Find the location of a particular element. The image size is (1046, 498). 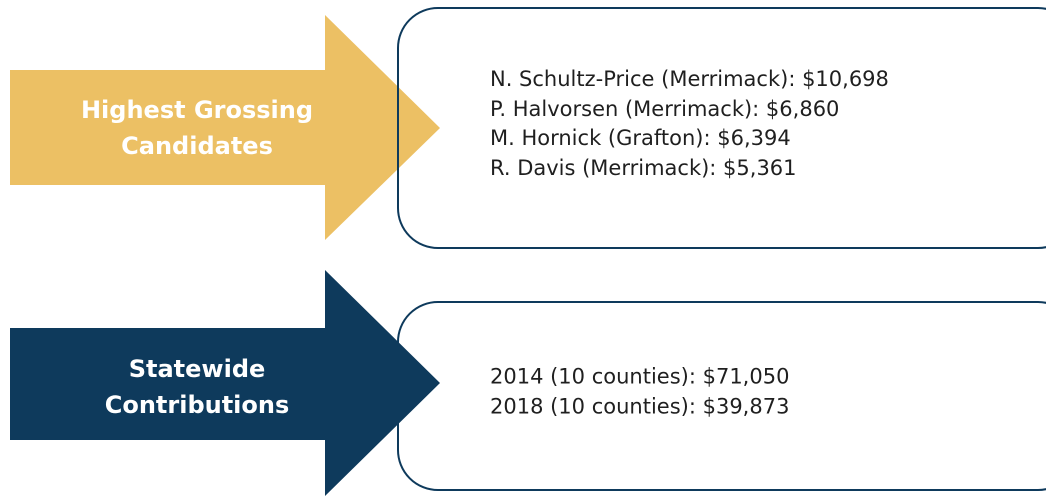

box-line: 2018 (10 counties): $39,873 is located at coordinates (640, 406).